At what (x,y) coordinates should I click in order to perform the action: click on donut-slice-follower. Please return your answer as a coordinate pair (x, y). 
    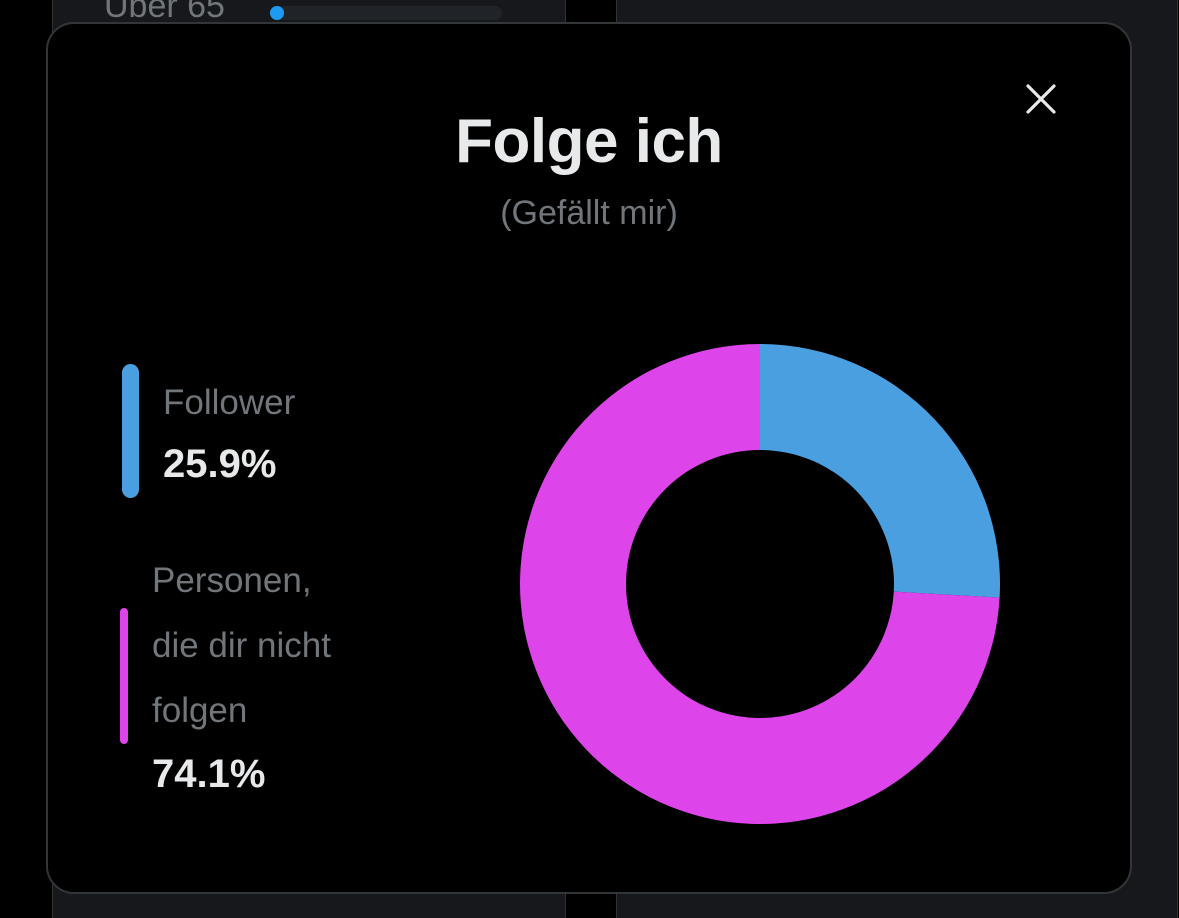
    Looking at the image, I should click on (880, 471).